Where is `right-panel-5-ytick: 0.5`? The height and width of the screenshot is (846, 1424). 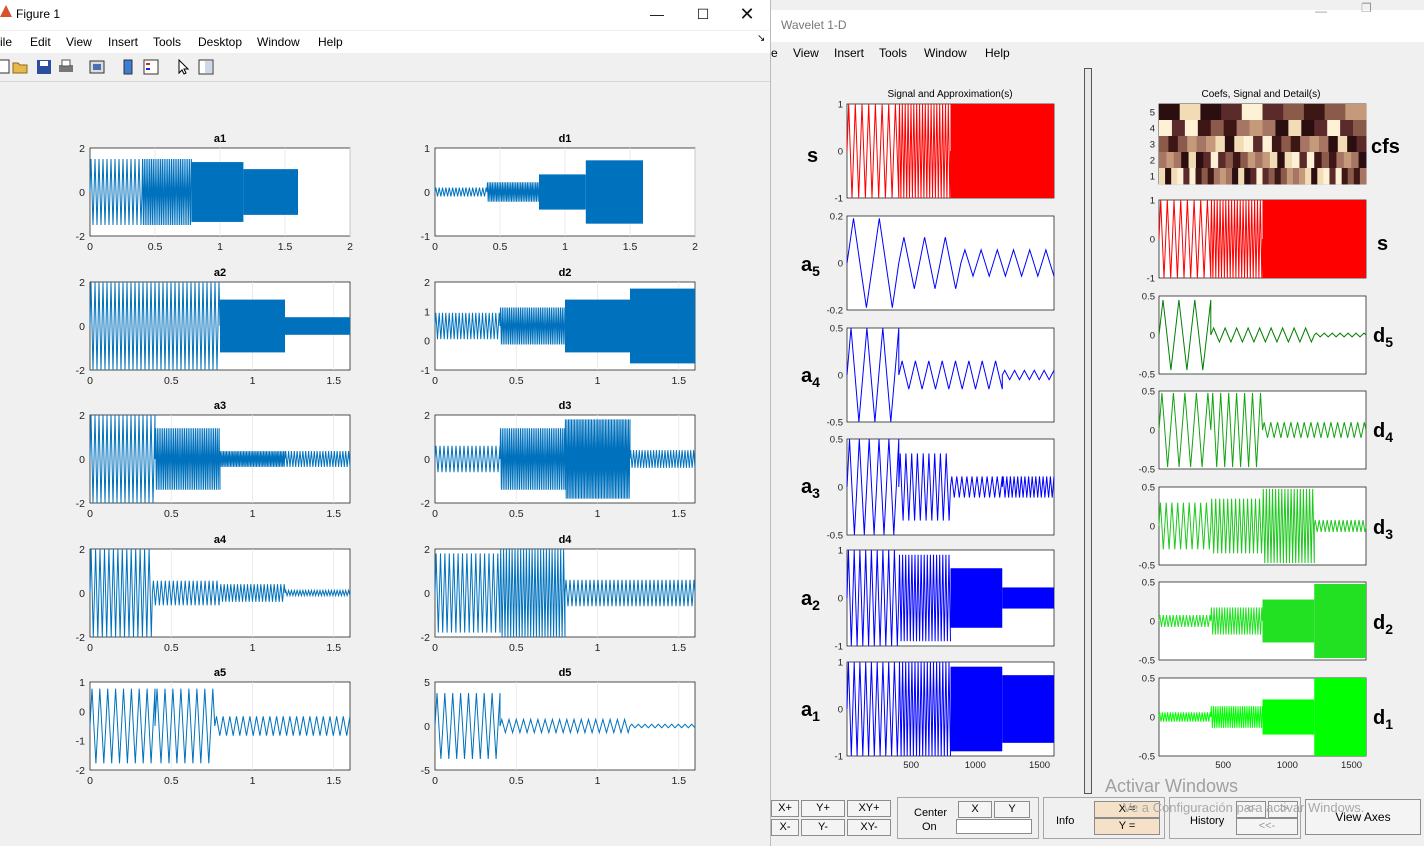 right-panel-5-ytick: 0.5 is located at coordinates (1148, 583).